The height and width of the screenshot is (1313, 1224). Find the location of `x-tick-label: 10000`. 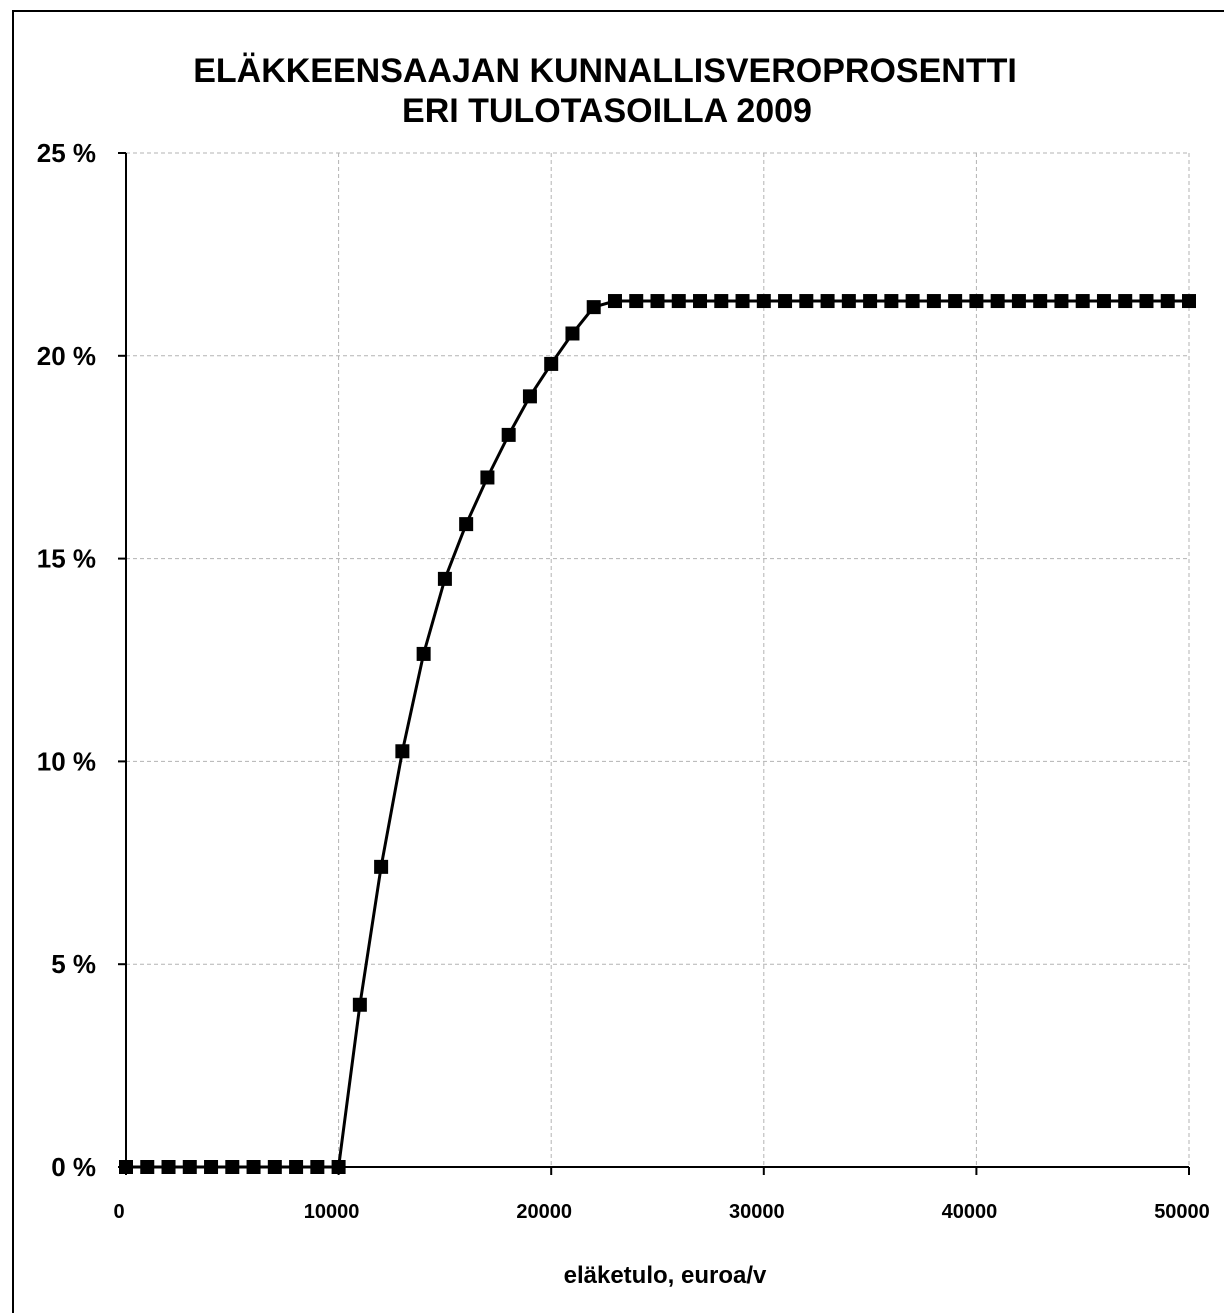

x-tick-label: 10000 is located at coordinates (332, 1212).